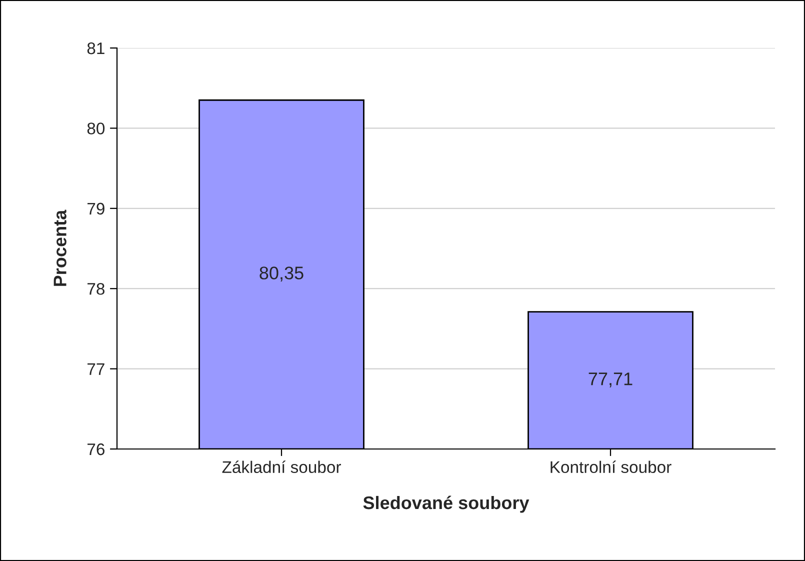 This screenshot has height=561, width=805. I want to click on x-tick-label: Základní soubor, so click(281, 467).